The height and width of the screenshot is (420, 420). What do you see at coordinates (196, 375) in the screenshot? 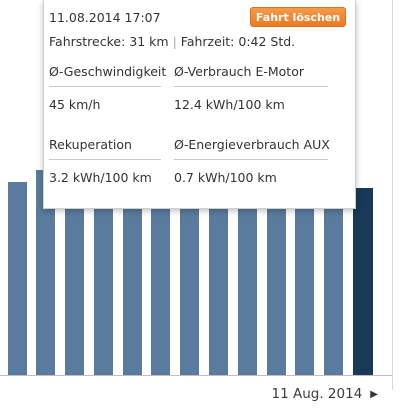
I see `chart-baseline` at bounding box center [196, 375].